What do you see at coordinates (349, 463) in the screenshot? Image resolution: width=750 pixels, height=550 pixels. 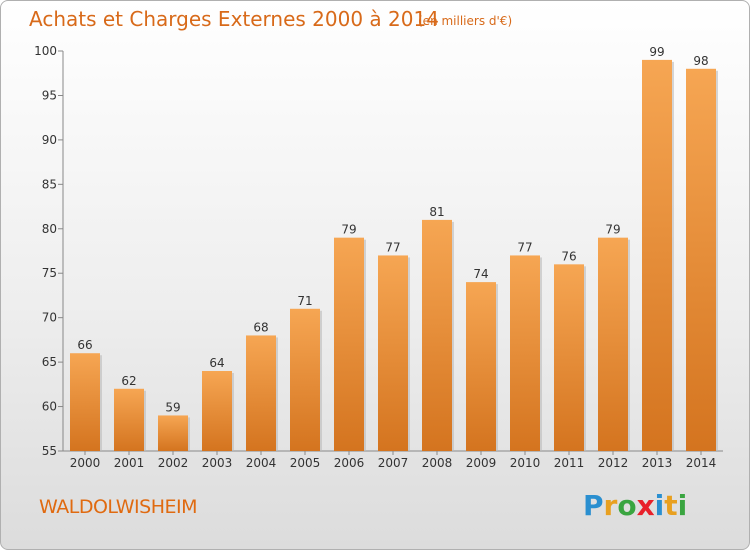 I see `x-tick-label: 2006` at bounding box center [349, 463].